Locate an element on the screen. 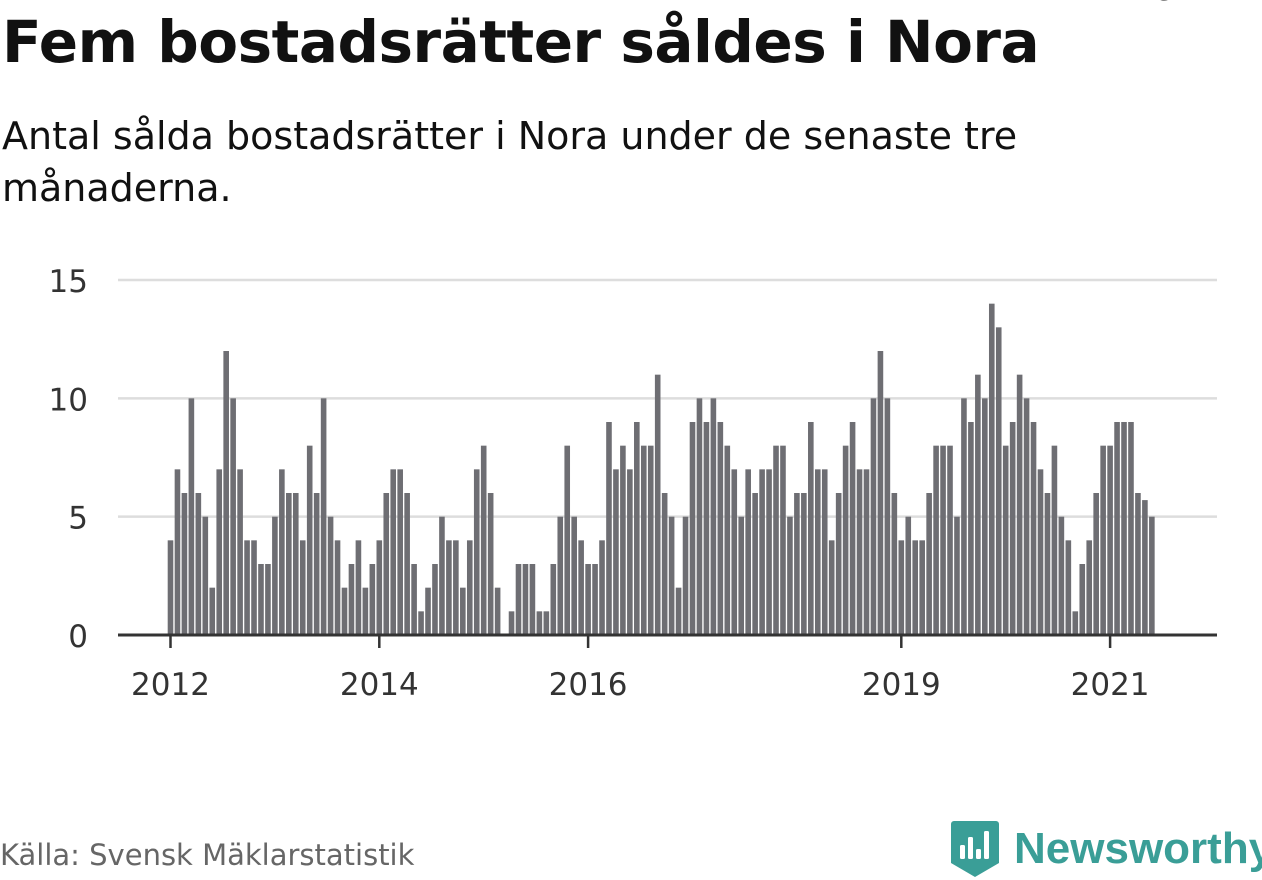 The width and height of the screenshot is (1262, 880). x-tick-label: 2014 is located at coordinates (379, 685).